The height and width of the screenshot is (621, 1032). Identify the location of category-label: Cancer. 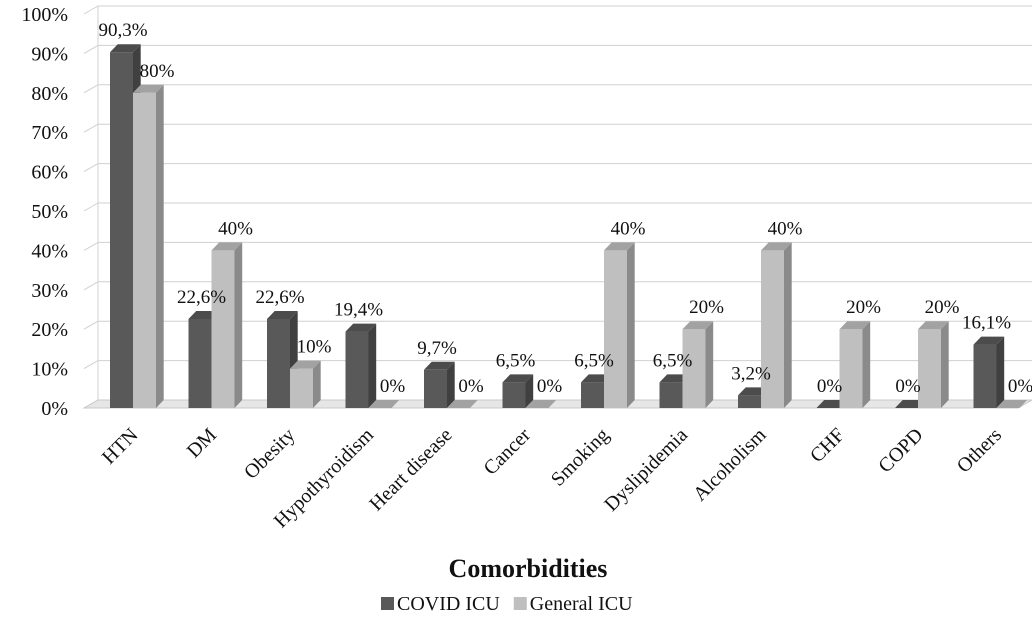
(507, 452).